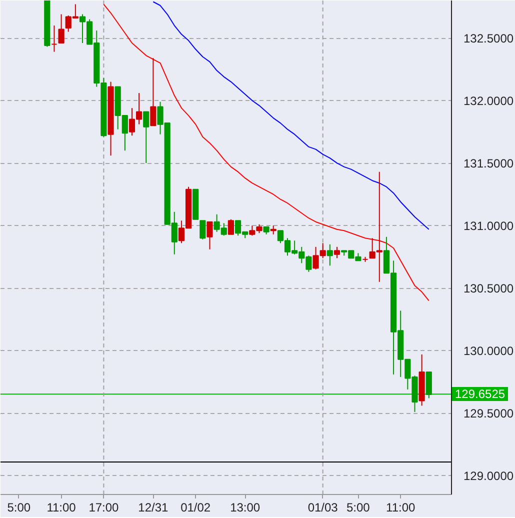  I want to click on y-tick-label: 129.0000, so click(489, 476).